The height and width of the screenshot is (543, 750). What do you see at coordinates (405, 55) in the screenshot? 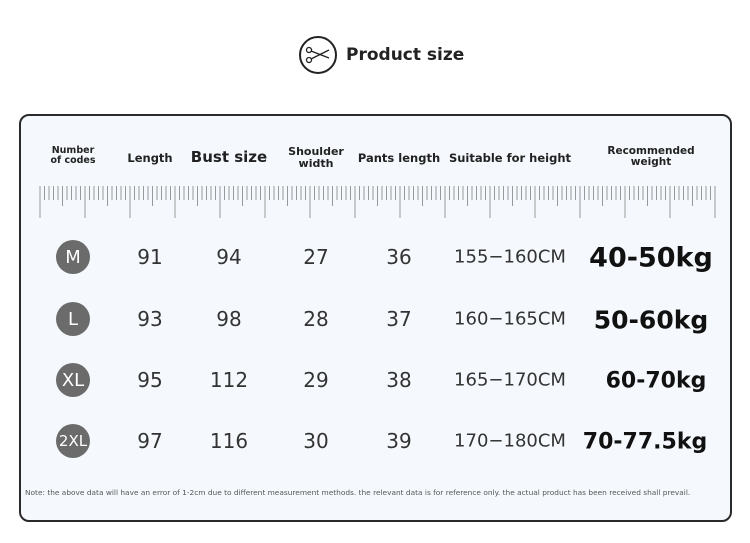
I see `title-text: Product size` at bounding box center [405, 55].